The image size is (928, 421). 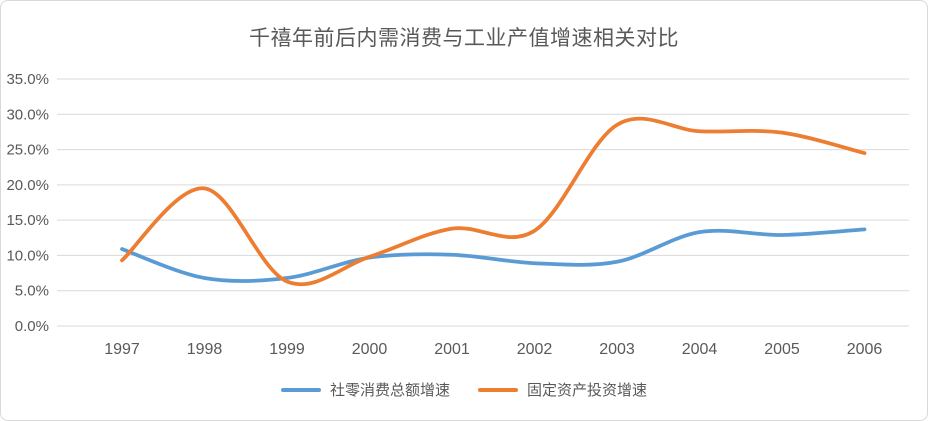 What do you see at coordinates (782, 349) in the screenshot?
I see `x-axis-label: 2005` at bounding box center [782, 349].